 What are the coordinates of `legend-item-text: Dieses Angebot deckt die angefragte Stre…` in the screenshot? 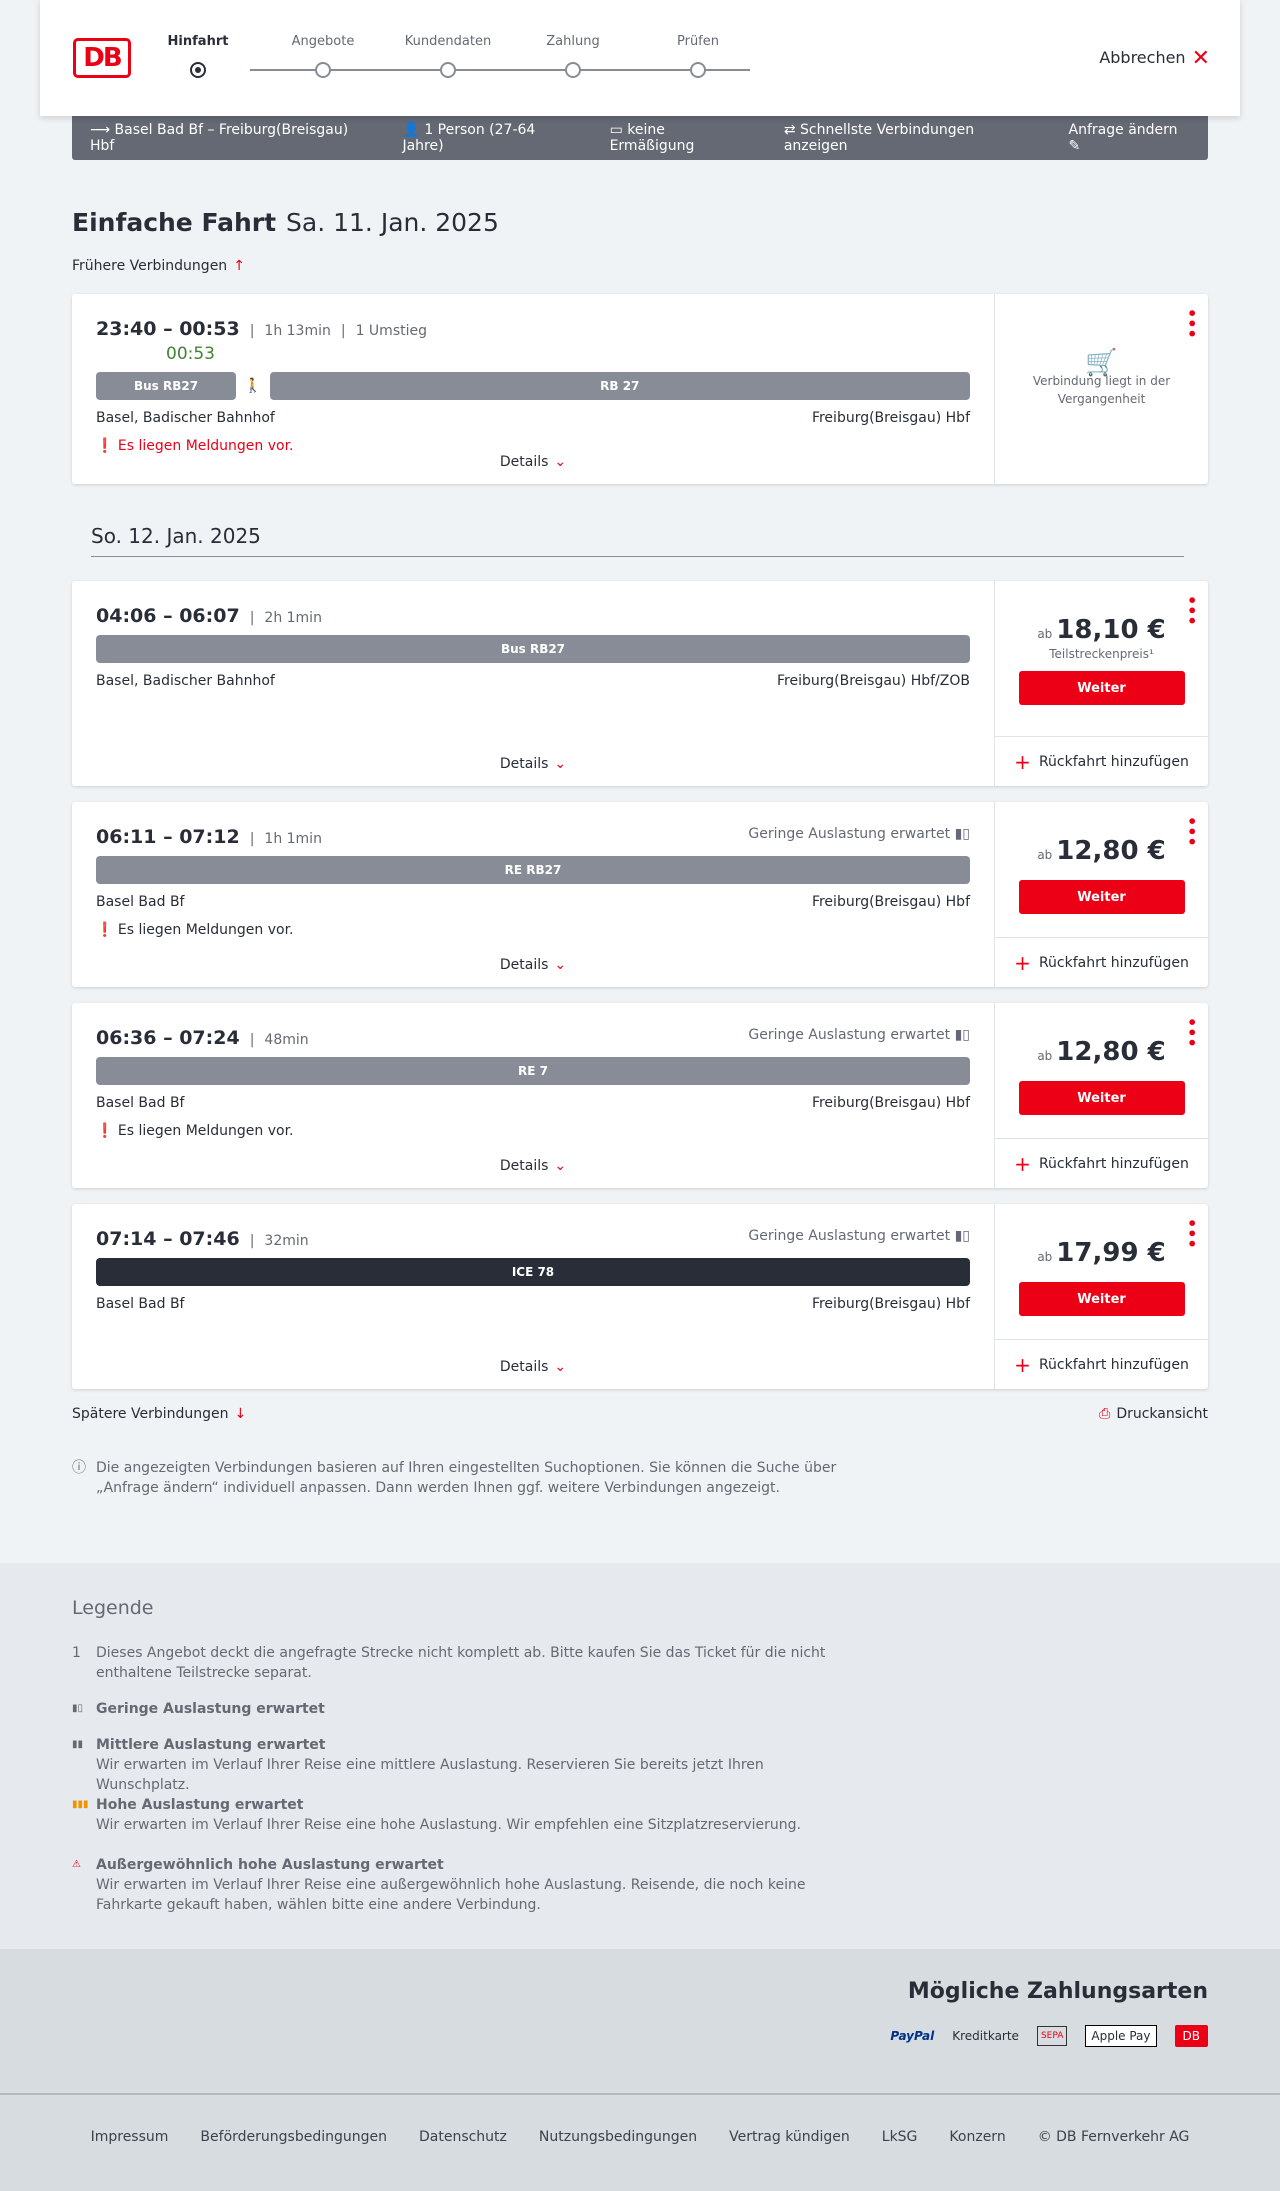 It's located at (461, 1663).